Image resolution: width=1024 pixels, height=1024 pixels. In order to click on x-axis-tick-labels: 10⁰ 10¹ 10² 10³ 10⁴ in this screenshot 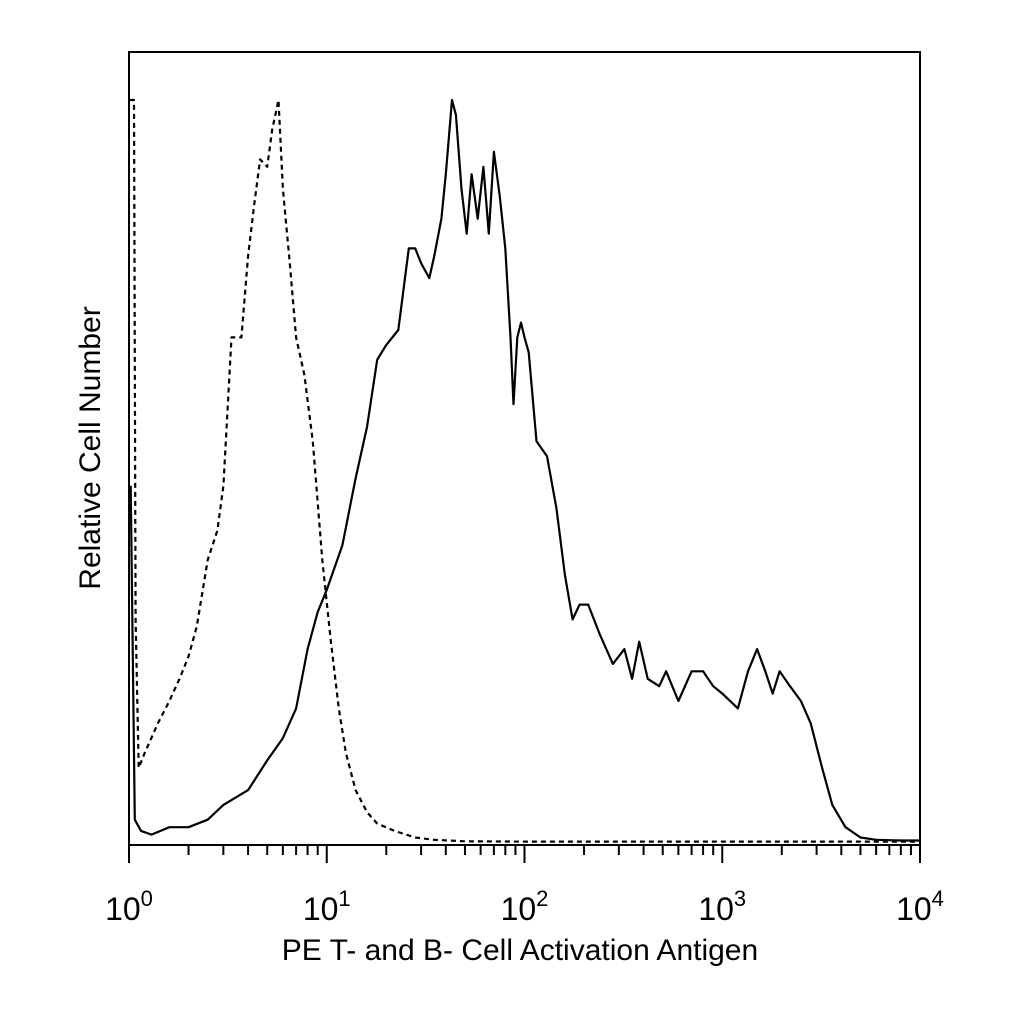, I will do `click(524, 906)`.